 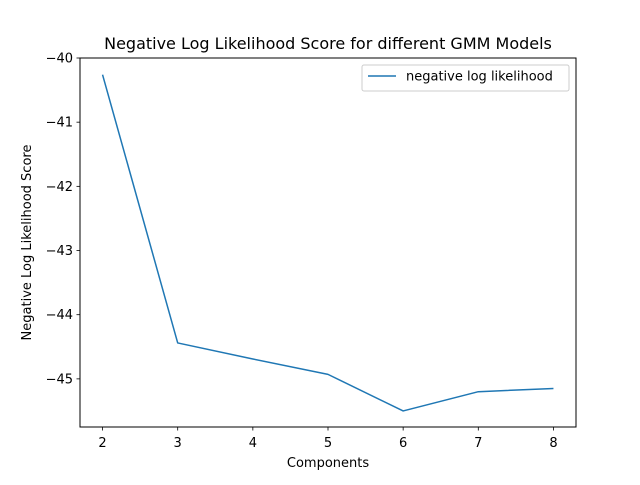 What do you see at coordinates (328, 443) in the screenshot?
I see `x-tick-label: 5` at bounding box center [328, 443].